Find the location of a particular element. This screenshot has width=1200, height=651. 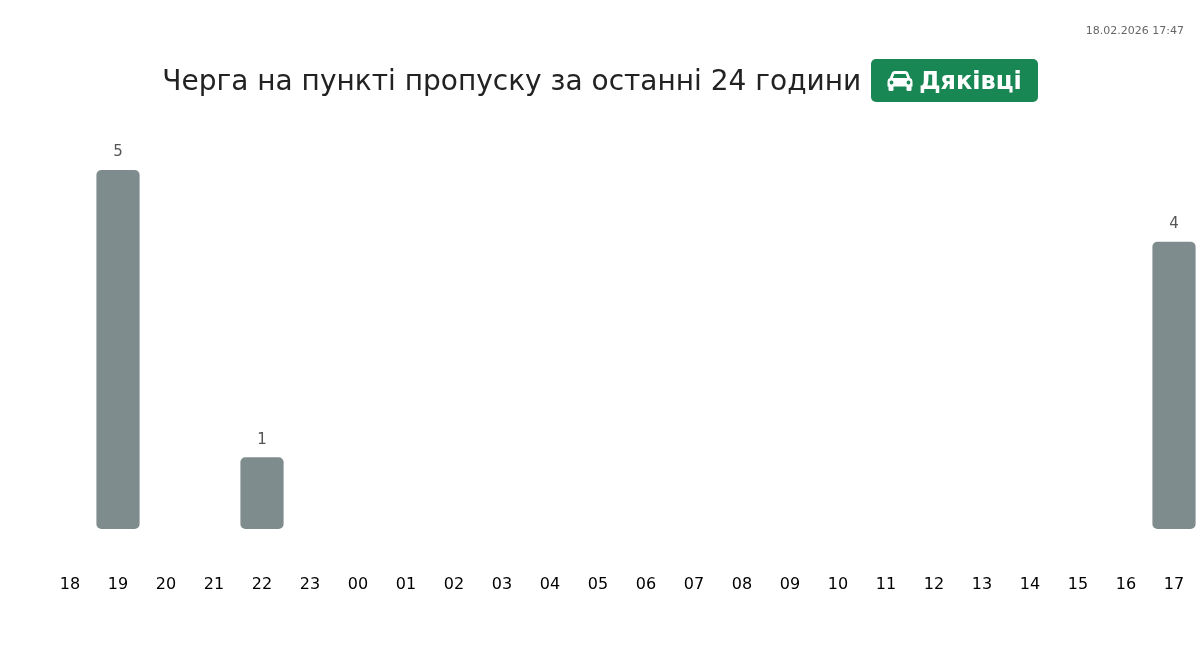

x-tick-label: 18 is located at coordinates (70, 583).